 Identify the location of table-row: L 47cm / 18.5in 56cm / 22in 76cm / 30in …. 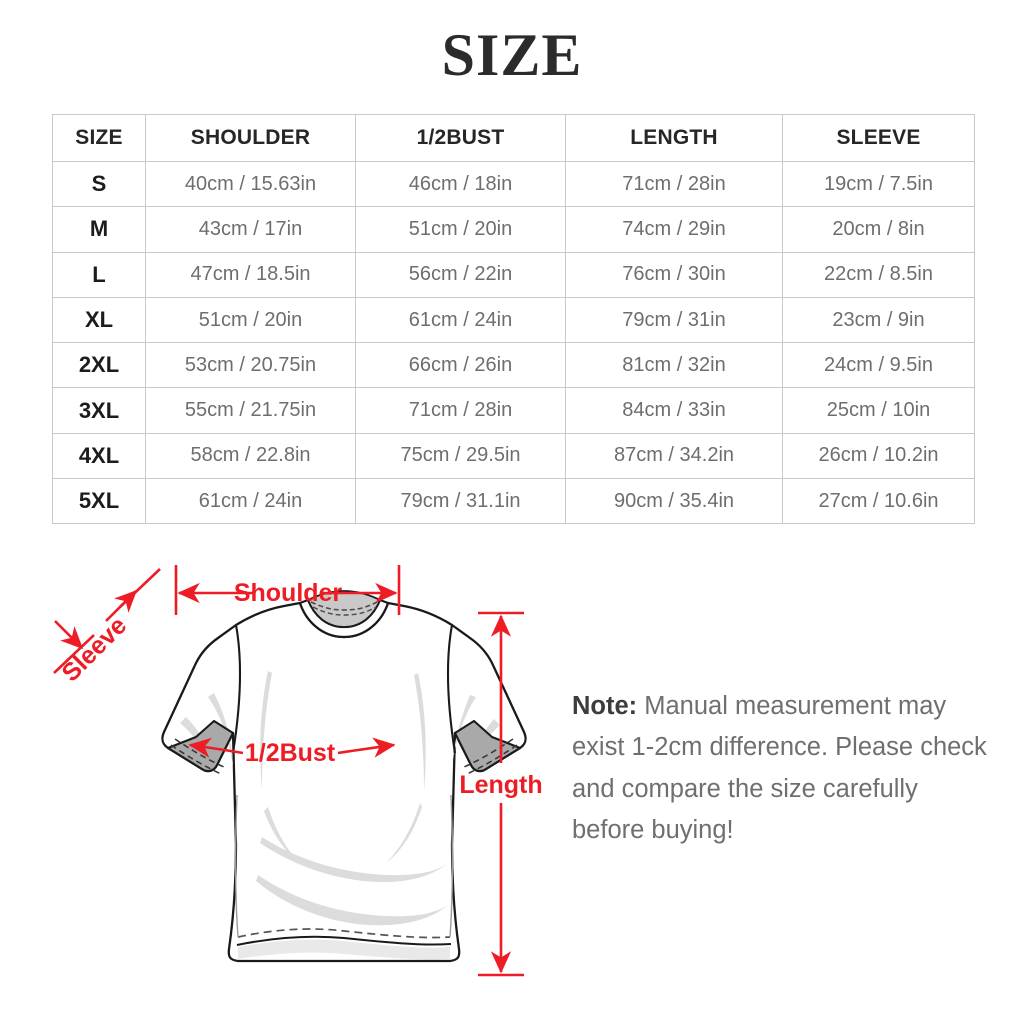
(513, 274).